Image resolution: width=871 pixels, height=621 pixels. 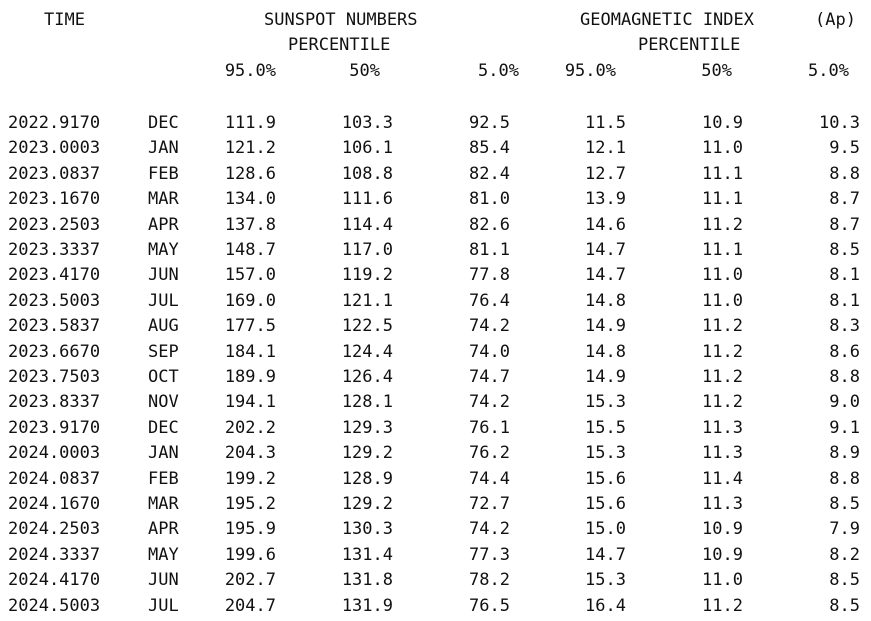 What do you see at coordinates (367, 554) in the screenshot?
I see `sunspot-50-cell: 131.4` at bounding box center [367, 554].